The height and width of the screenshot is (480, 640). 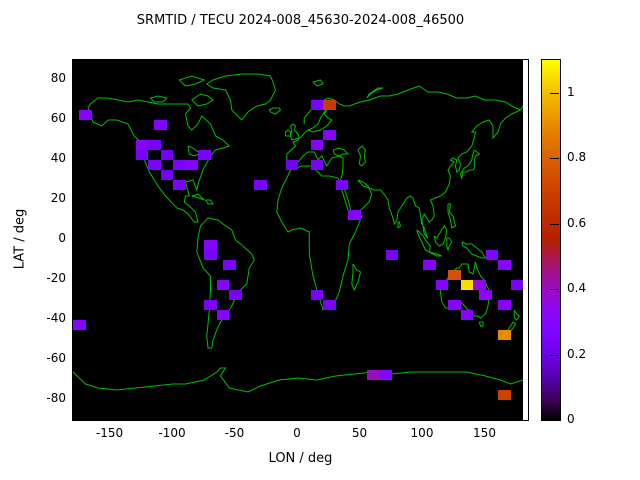 What do you see at coordinates (172, 433) in the screenshot?
I see `x-tick-label: -100` at bounding box center [172, 433].